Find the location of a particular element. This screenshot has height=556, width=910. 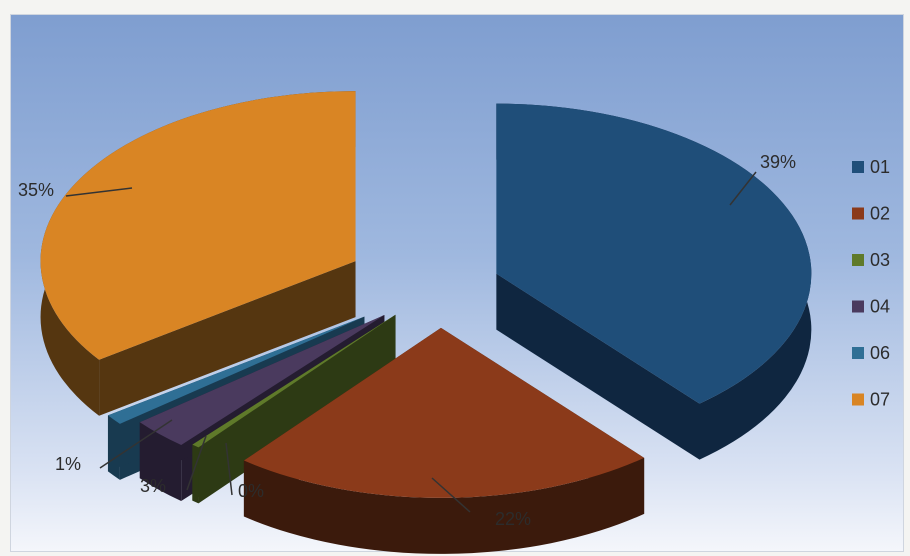

data-label-01: 39% is located at coordinates (778, 162).